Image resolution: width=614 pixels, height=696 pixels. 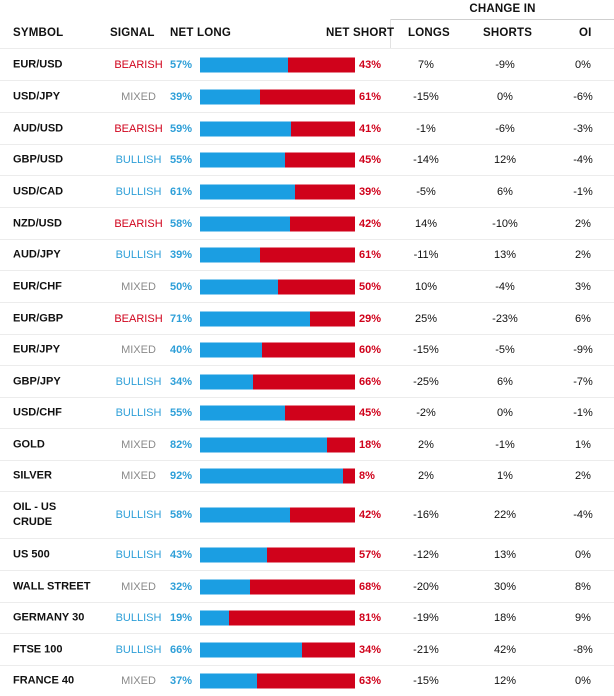 What do you see at coordinates (180, 444) in the screenshot?
I see `net-long-value: 82%` at bounding box center [180, 444].